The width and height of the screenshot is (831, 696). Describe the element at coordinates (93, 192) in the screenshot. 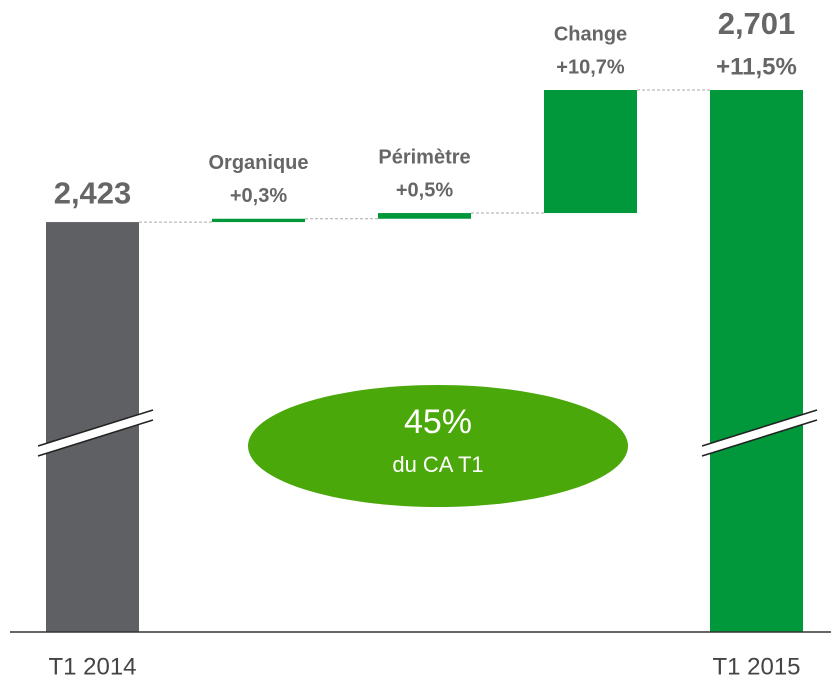

I see `value-label: 2,423` at that location.